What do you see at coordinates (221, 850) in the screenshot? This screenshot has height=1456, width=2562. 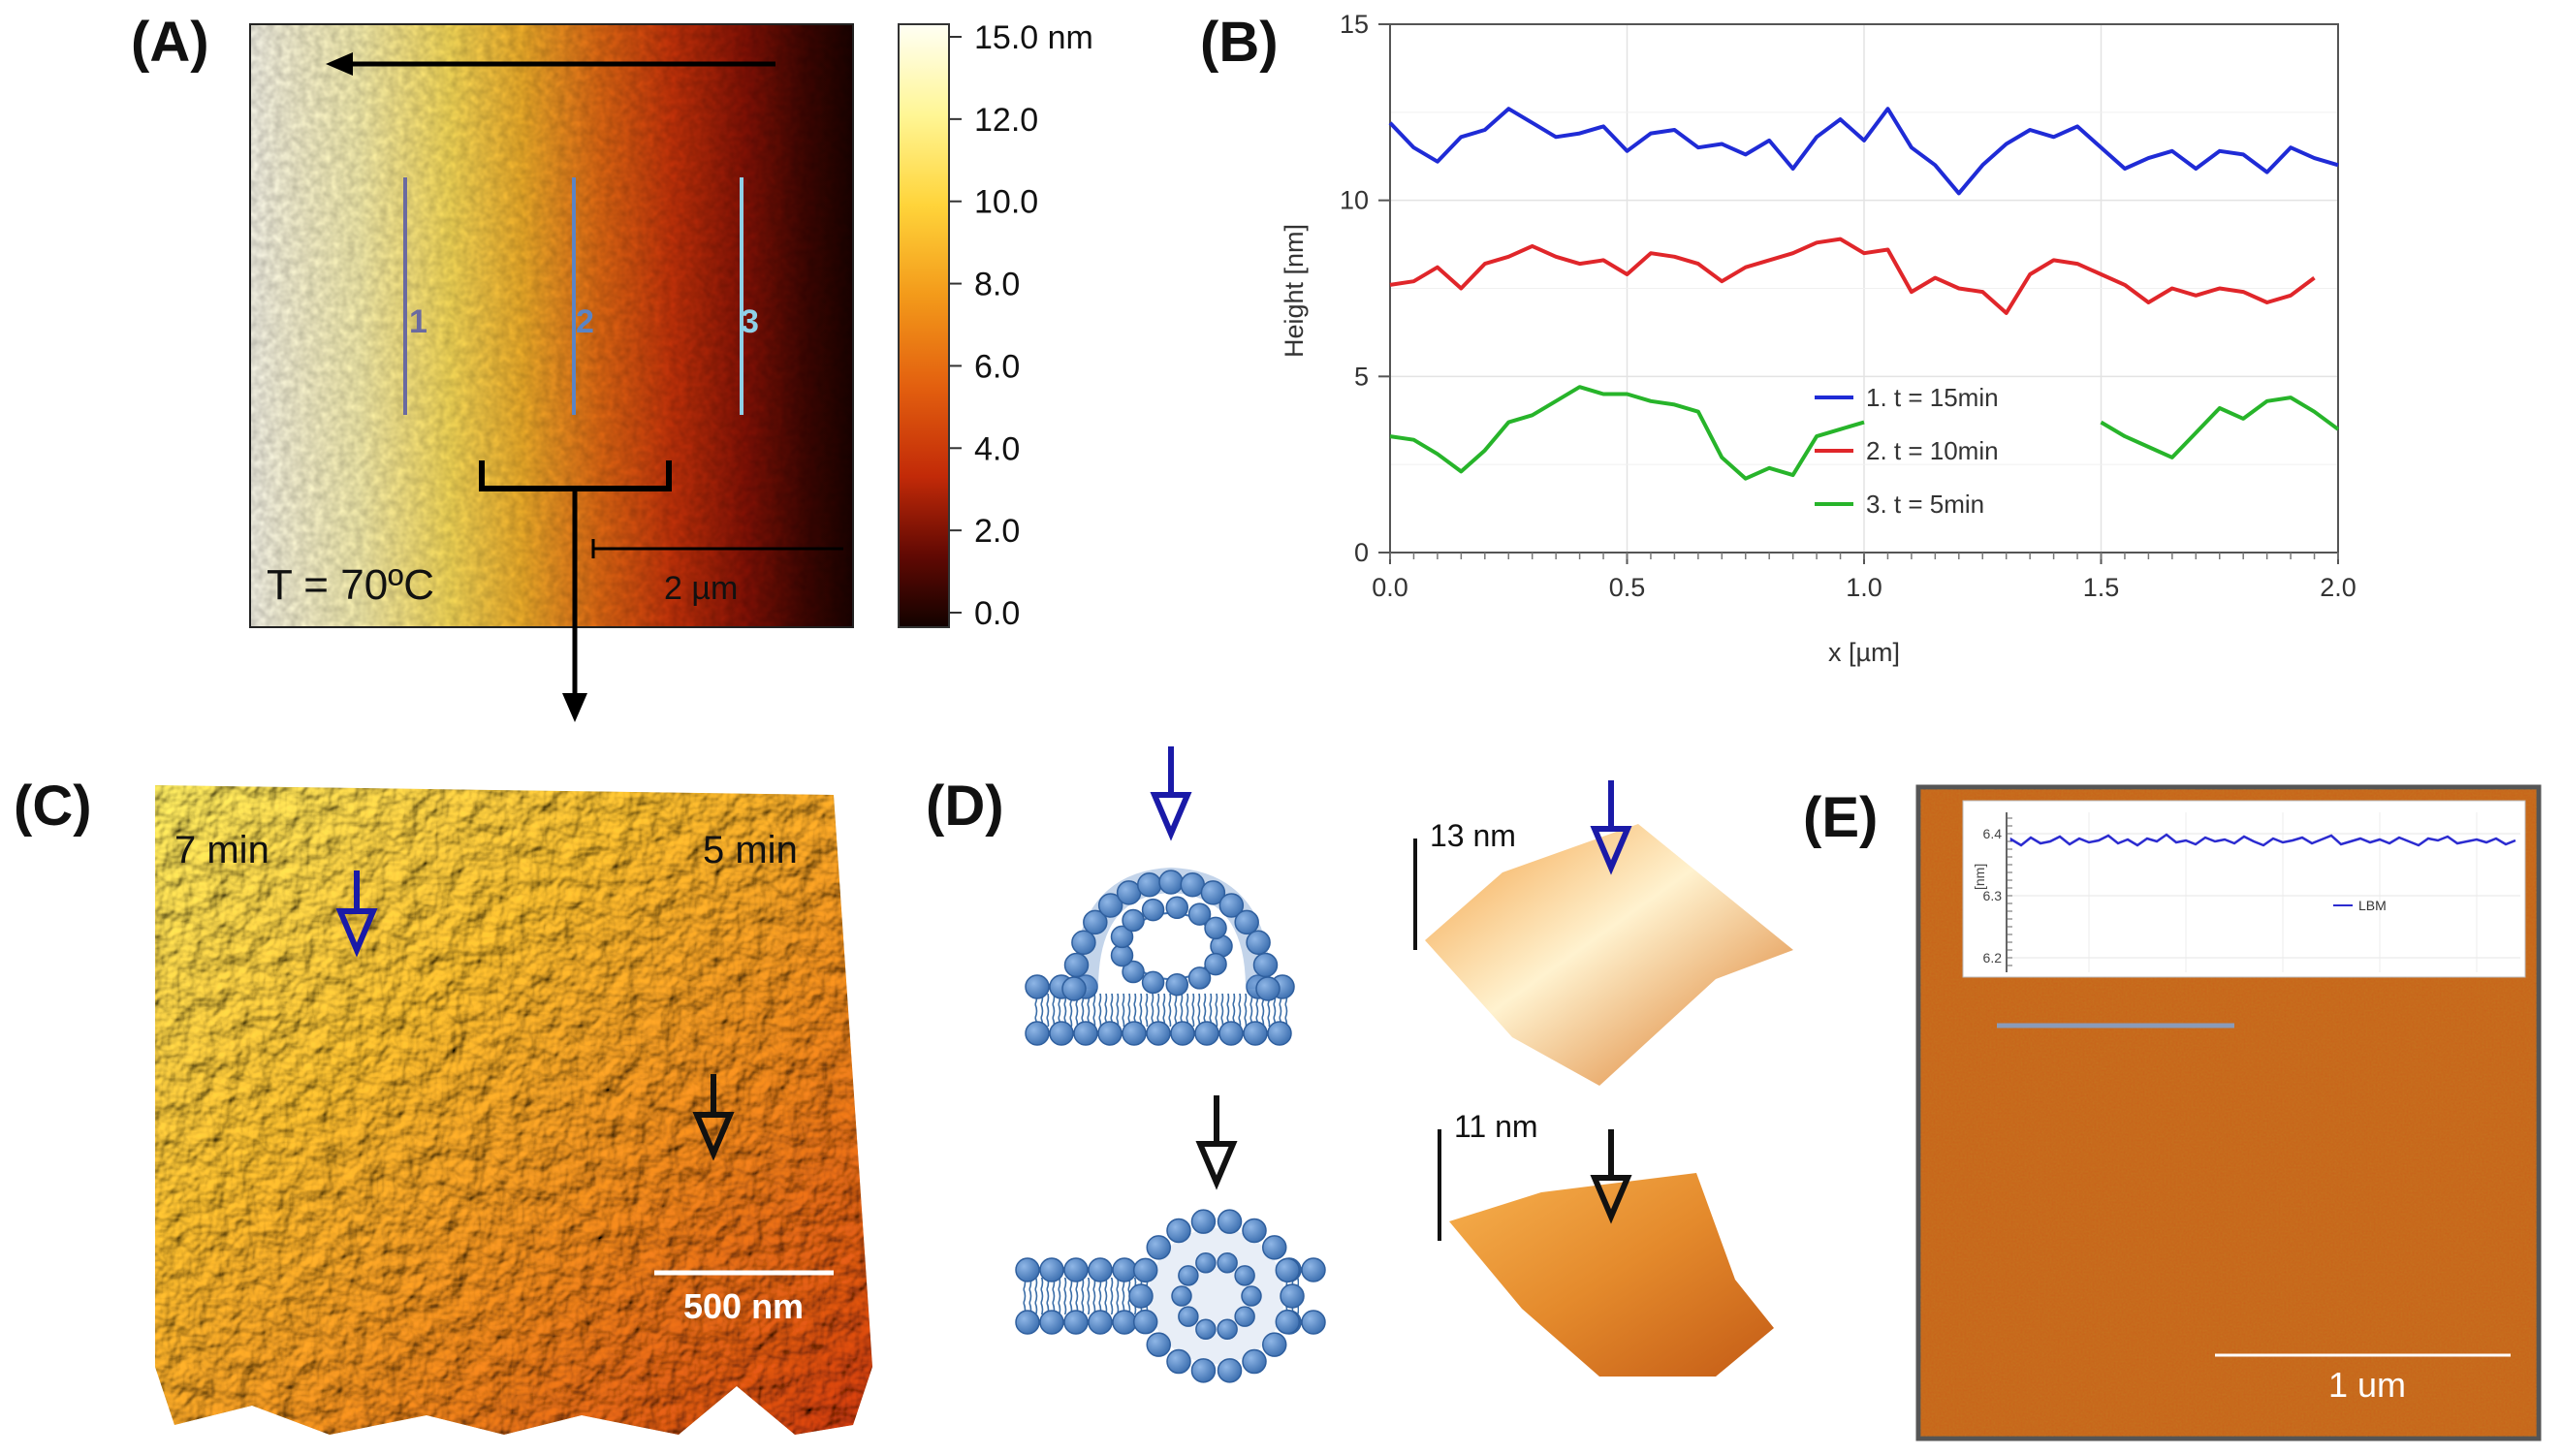 I see `time-label-left: 7 min` at bounding box center [221, 850].